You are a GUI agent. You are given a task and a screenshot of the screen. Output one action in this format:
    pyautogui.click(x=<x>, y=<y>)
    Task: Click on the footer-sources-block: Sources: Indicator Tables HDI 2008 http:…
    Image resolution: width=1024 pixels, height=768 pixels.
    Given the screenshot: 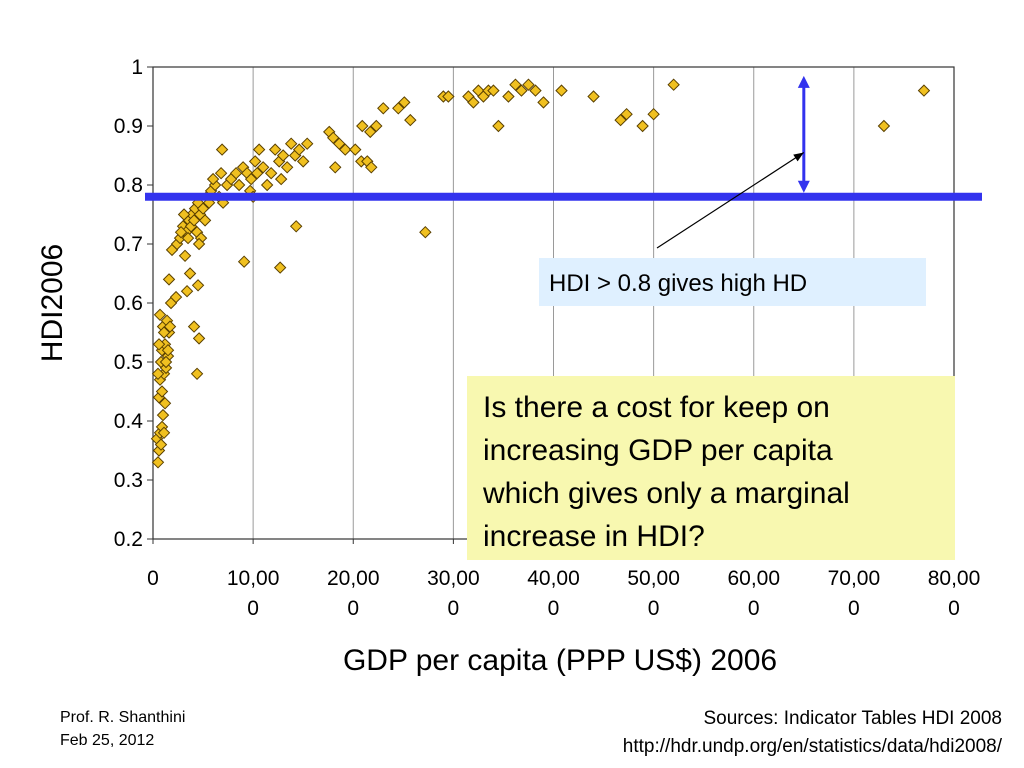 What is the action you would take?
    pyautogui.click(x=812, y=733)
    